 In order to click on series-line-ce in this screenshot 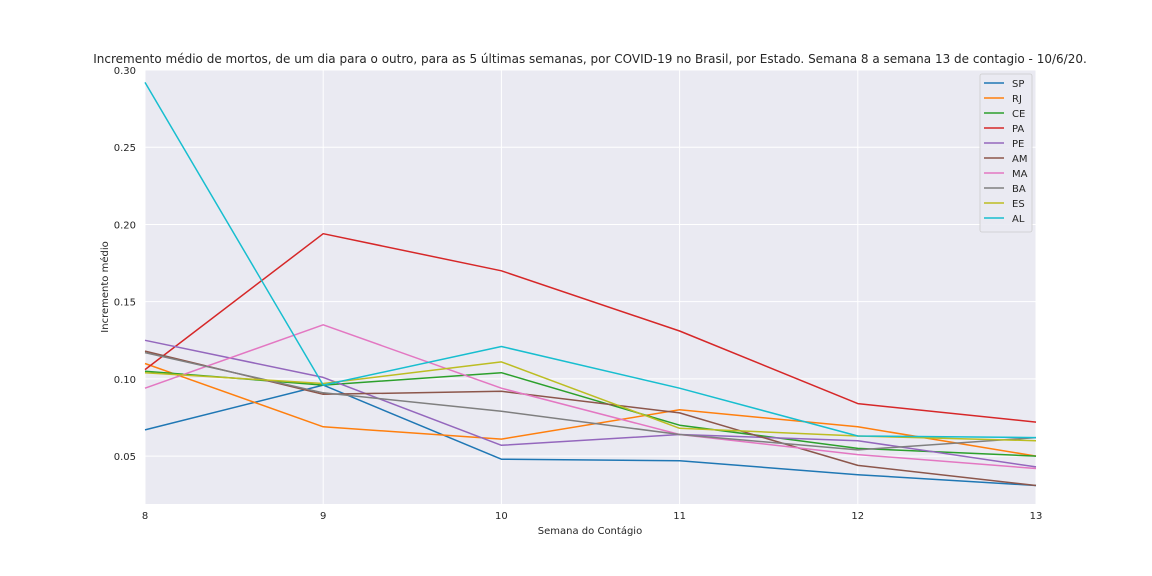, I will do `click(590, 413)`.